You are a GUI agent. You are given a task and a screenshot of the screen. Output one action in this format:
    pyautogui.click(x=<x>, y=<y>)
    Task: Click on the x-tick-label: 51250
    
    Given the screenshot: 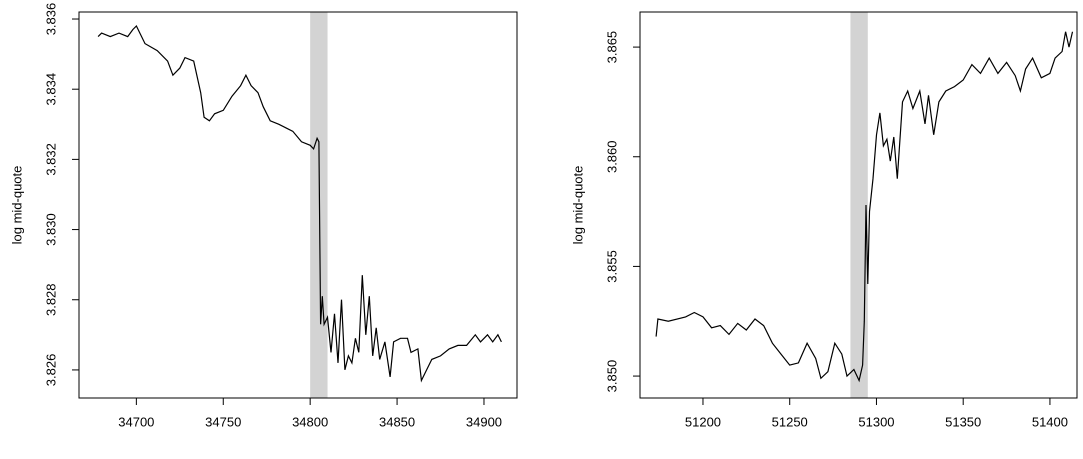 What is the action you would take?
    pyautogui.click(x=790, y=421)
    